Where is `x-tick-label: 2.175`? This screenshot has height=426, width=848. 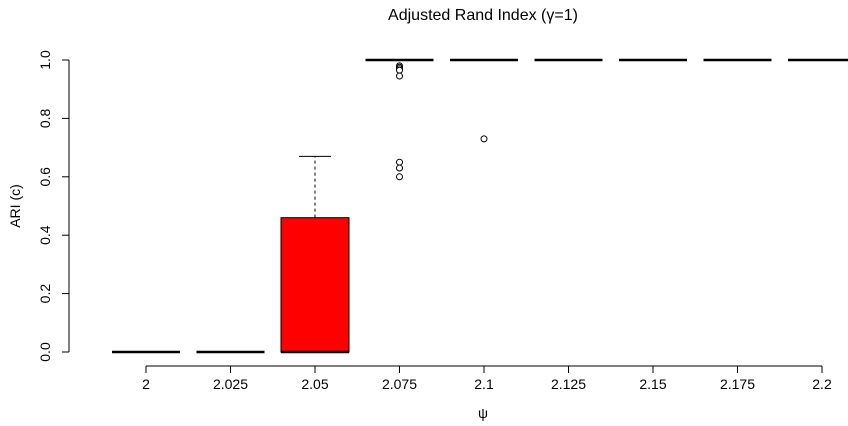
x-tick-label: 2.175 is located at coordinates (737, 384).